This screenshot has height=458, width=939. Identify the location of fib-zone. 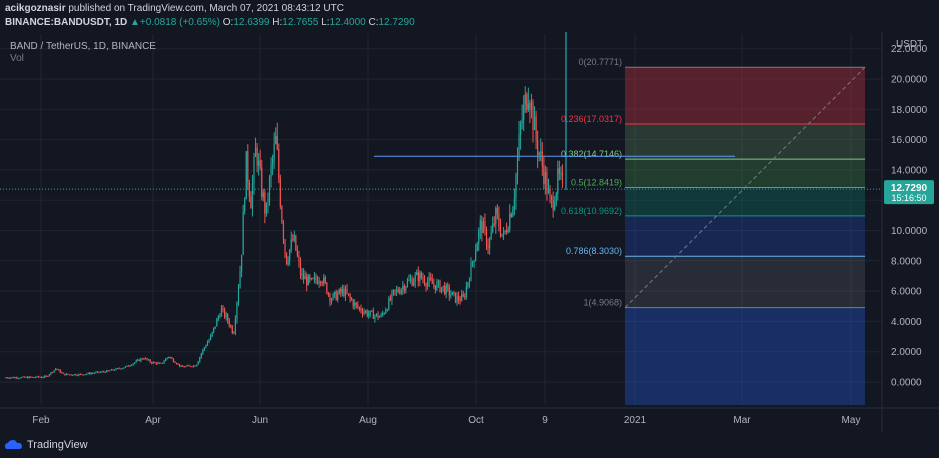
(745, 356).